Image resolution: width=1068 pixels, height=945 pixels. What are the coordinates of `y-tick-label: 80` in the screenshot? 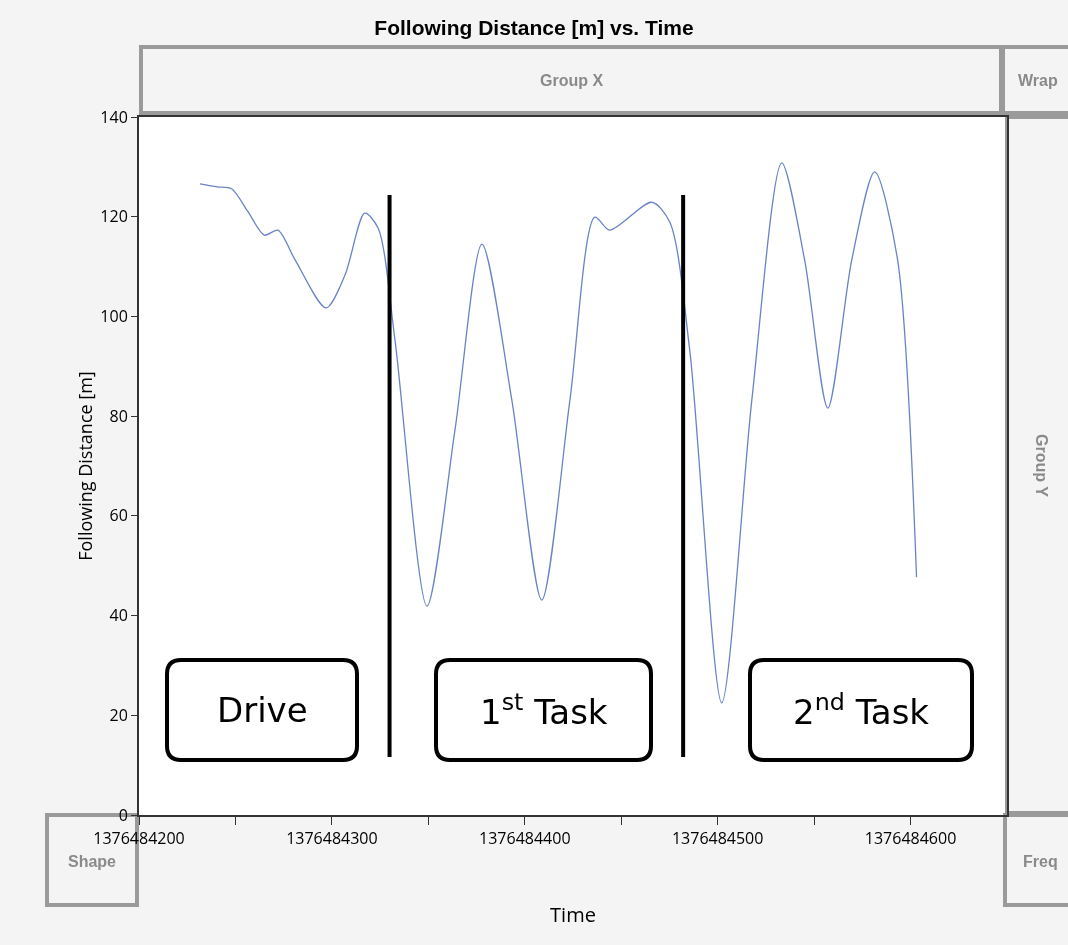 It's located at (118, 415).